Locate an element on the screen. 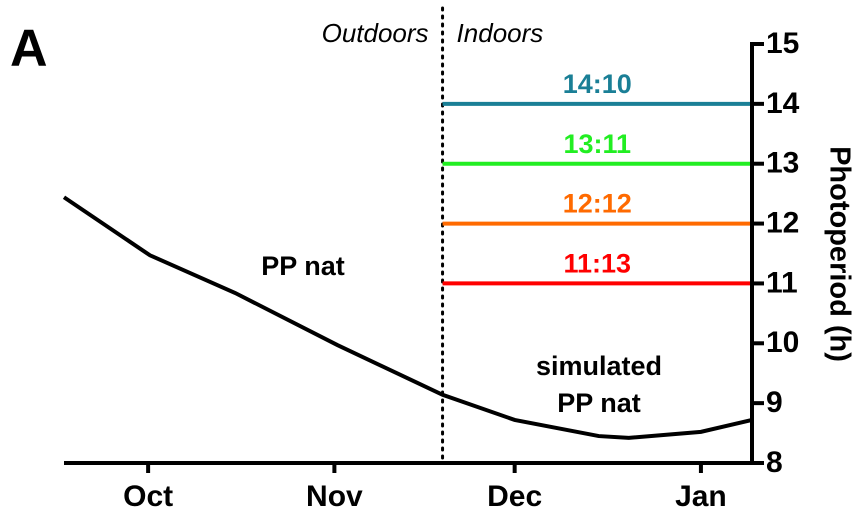  series-label: 13:11 is located at coordinates (597, 144).